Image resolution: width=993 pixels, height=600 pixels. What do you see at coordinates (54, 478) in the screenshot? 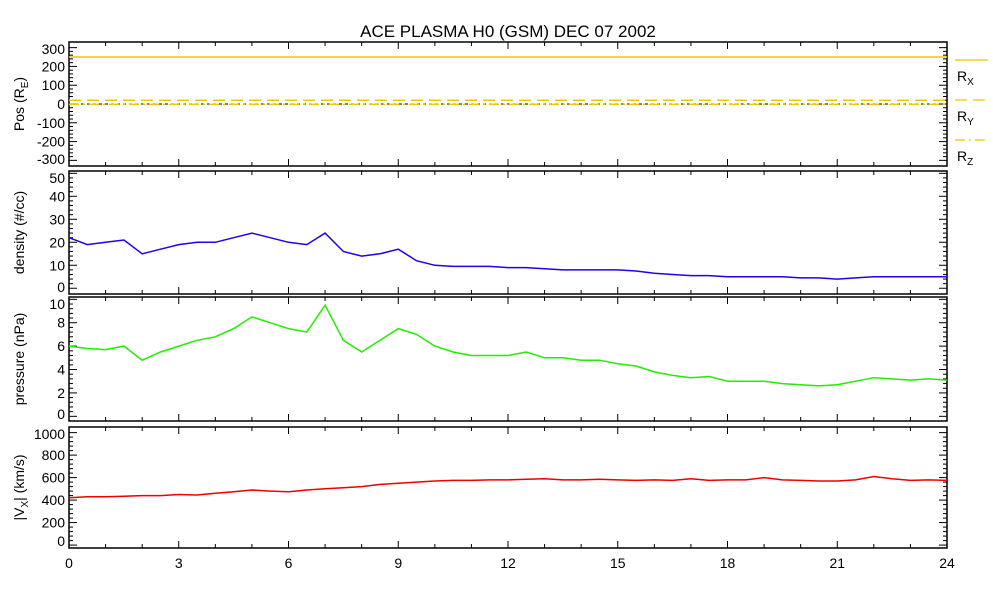
I see `y-tick-label: 600` at bounding box center [54, 478].